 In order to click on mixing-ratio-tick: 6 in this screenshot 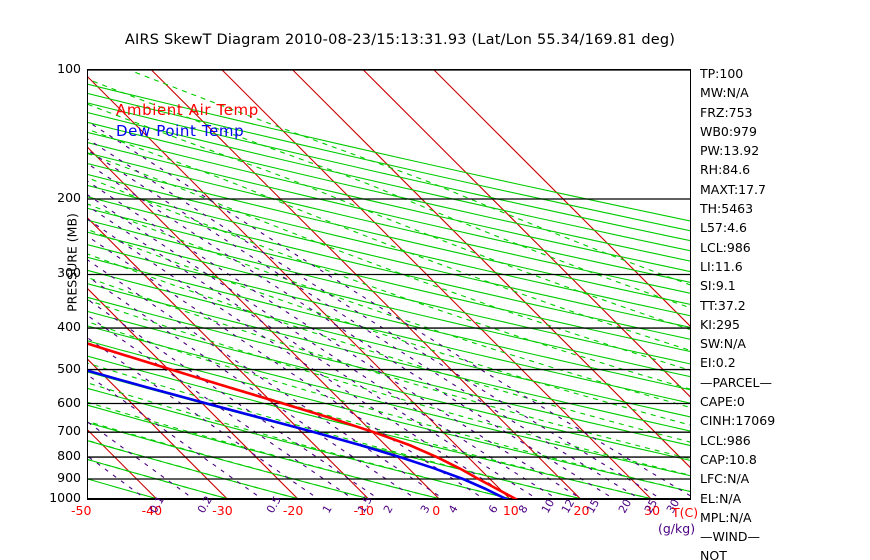, I will do `click(493, 509)`.